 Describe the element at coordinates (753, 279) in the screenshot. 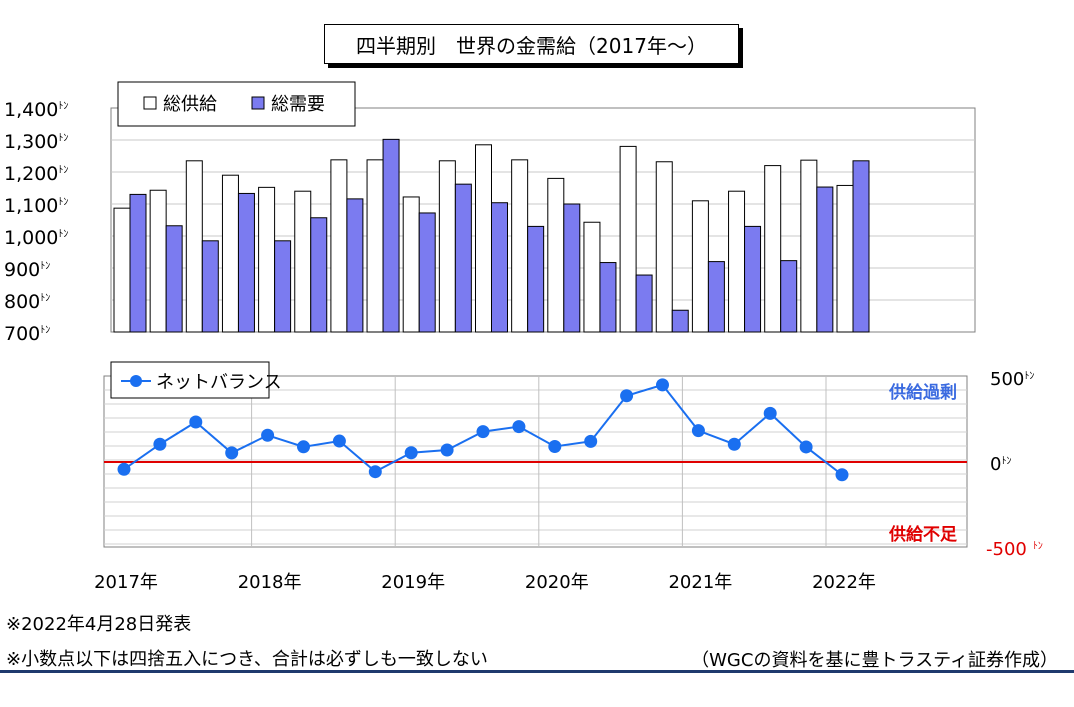

I see `bar-demand-2021Q2` at that location.